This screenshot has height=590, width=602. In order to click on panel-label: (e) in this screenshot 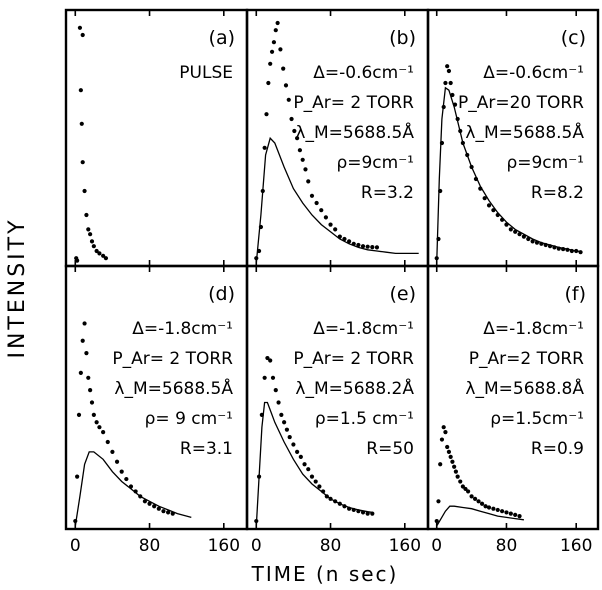, I will do `click(402, 294)`.